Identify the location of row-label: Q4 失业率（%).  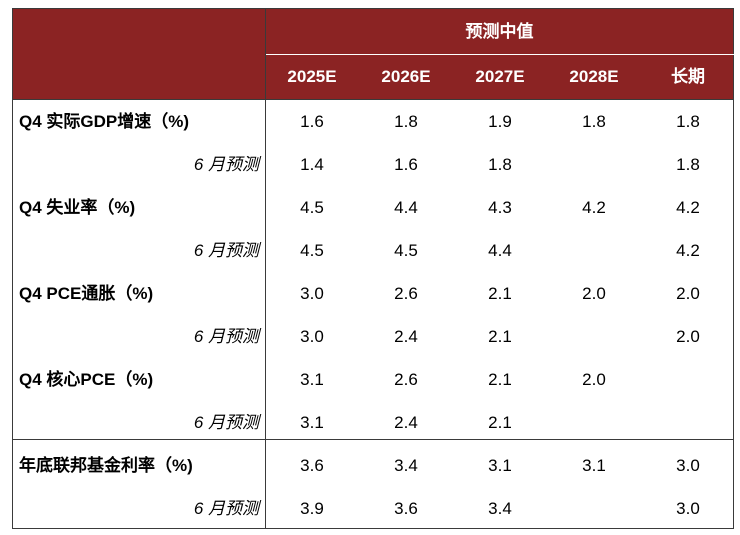
(77, 207).